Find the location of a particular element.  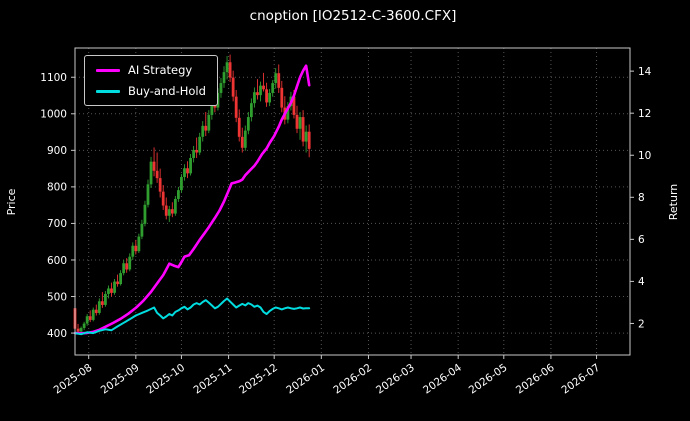

svg-text: 10 is located at coordinates (644, 156).